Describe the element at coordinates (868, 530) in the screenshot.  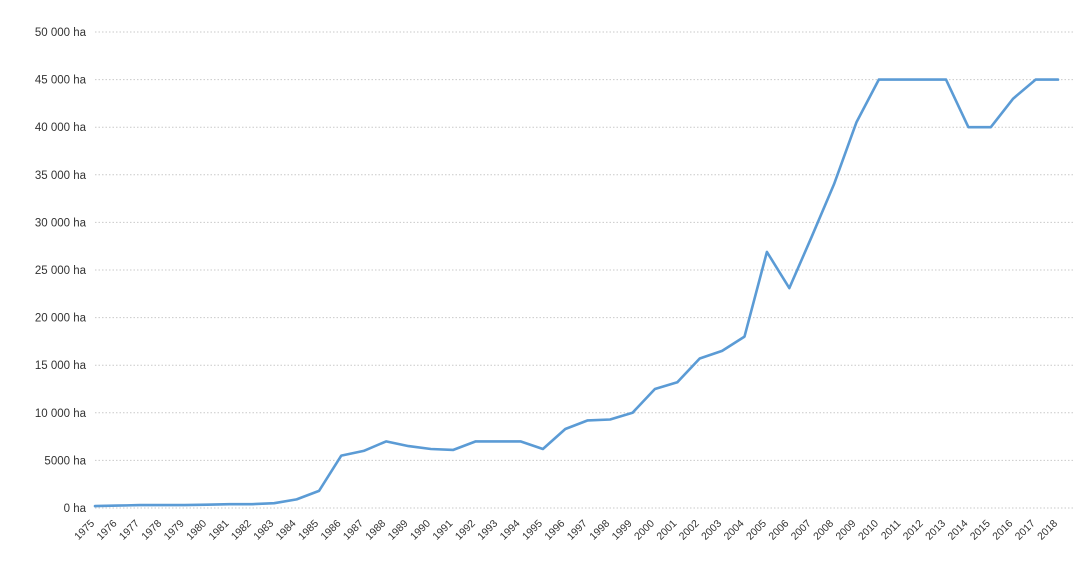
I see `x-axis-label: 2010` at that location.